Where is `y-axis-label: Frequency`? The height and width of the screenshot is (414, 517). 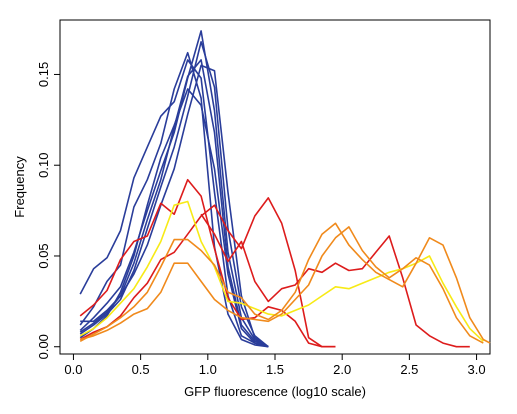
y-axis-label: Frequency is located at coordinates (19, 187).